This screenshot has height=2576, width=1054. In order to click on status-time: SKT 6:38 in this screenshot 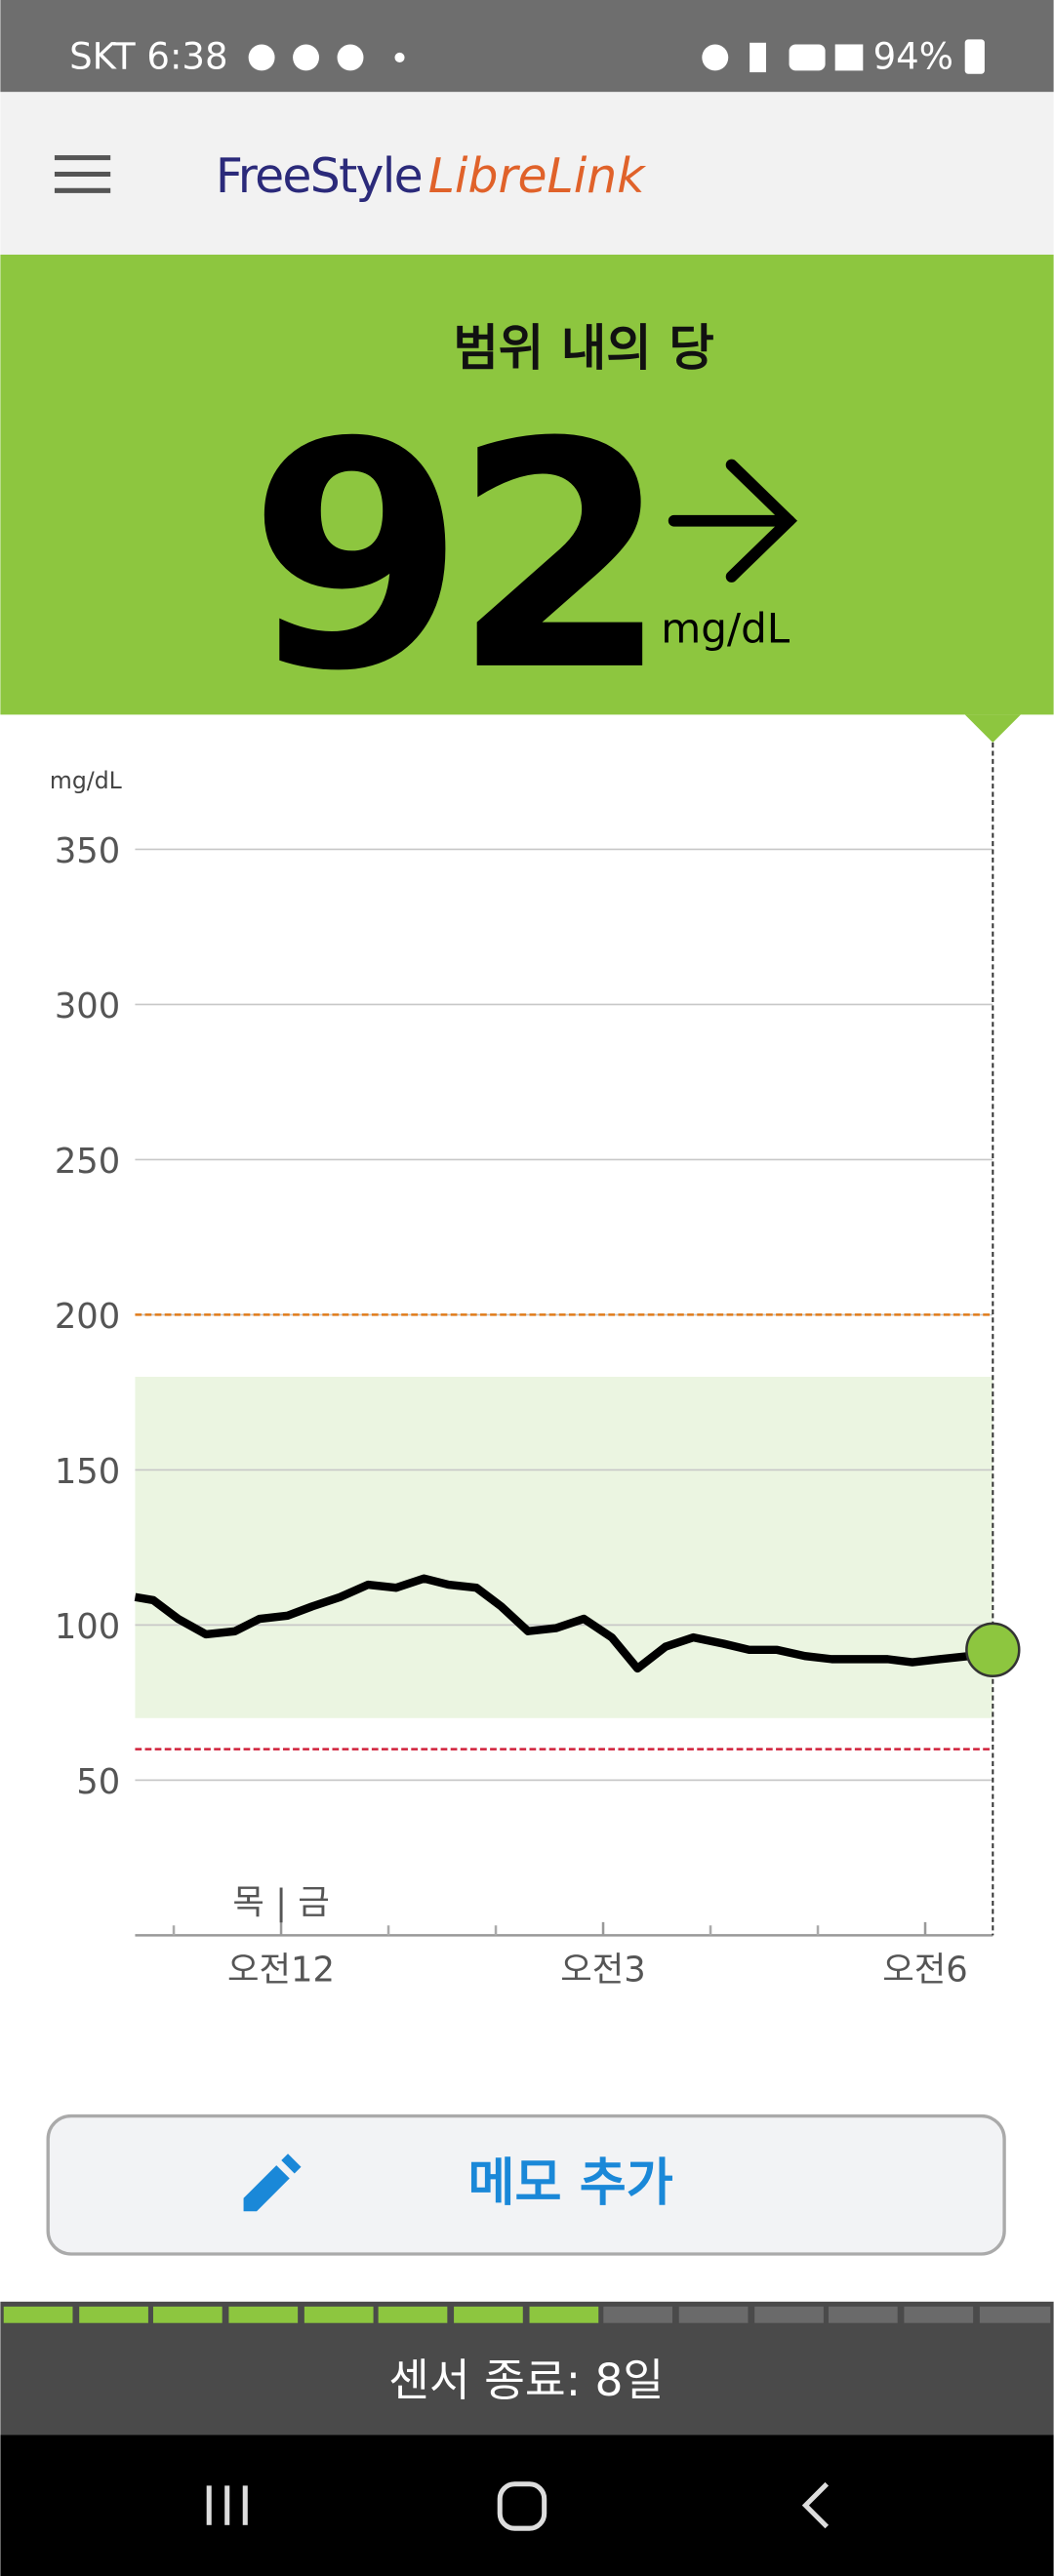, I will do `click(148, 57)`.